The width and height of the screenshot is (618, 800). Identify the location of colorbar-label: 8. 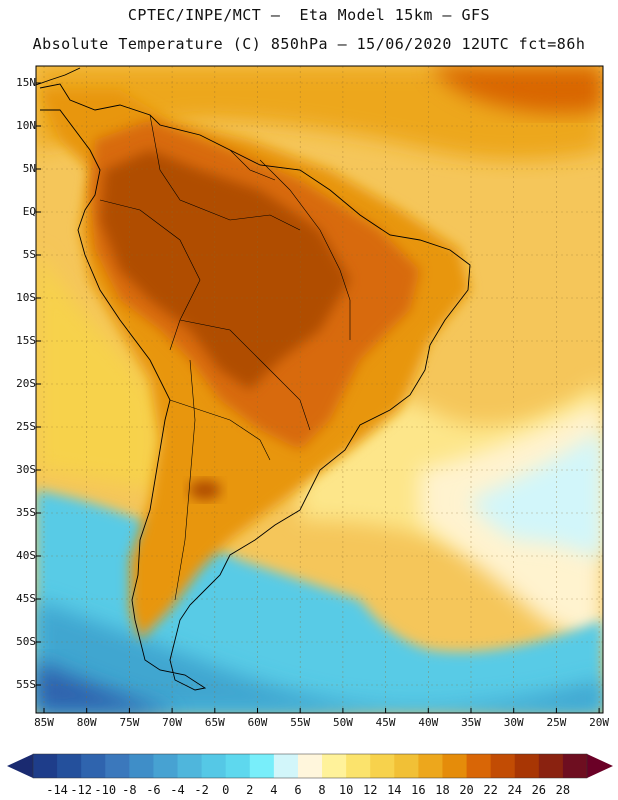
(322, 790).